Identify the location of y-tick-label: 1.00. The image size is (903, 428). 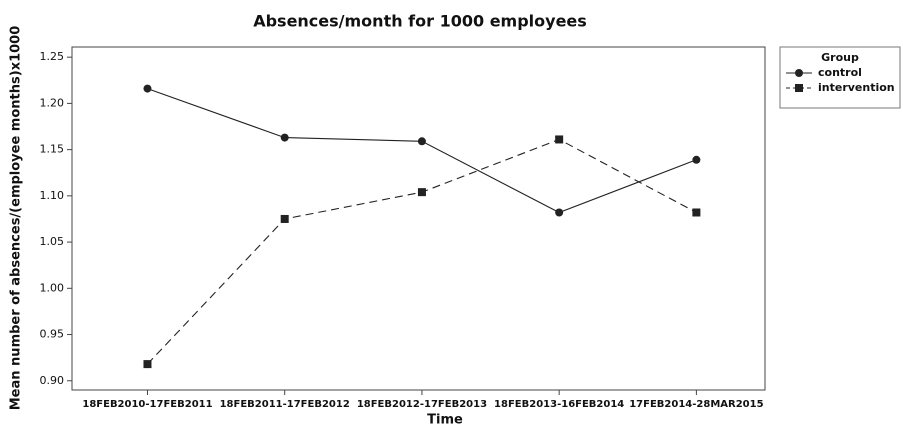
(52, 287).